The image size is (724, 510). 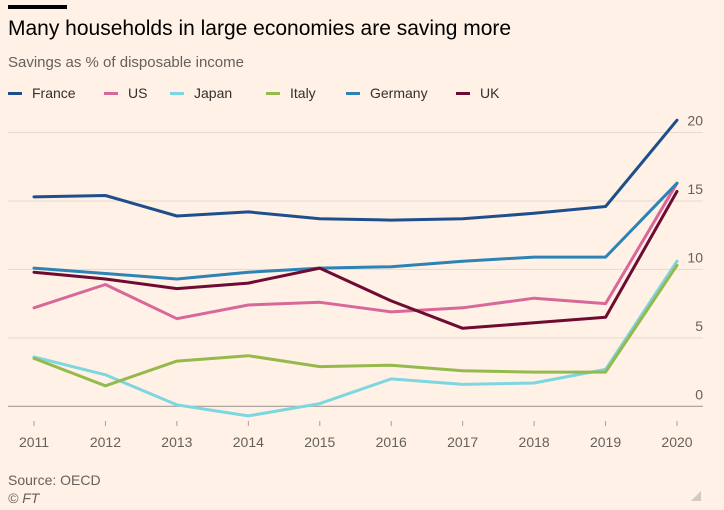 What do you see at coordinates (213, 93) in the screenshot?
I see `legend-label: Japan` at bounding box center [213, 93].